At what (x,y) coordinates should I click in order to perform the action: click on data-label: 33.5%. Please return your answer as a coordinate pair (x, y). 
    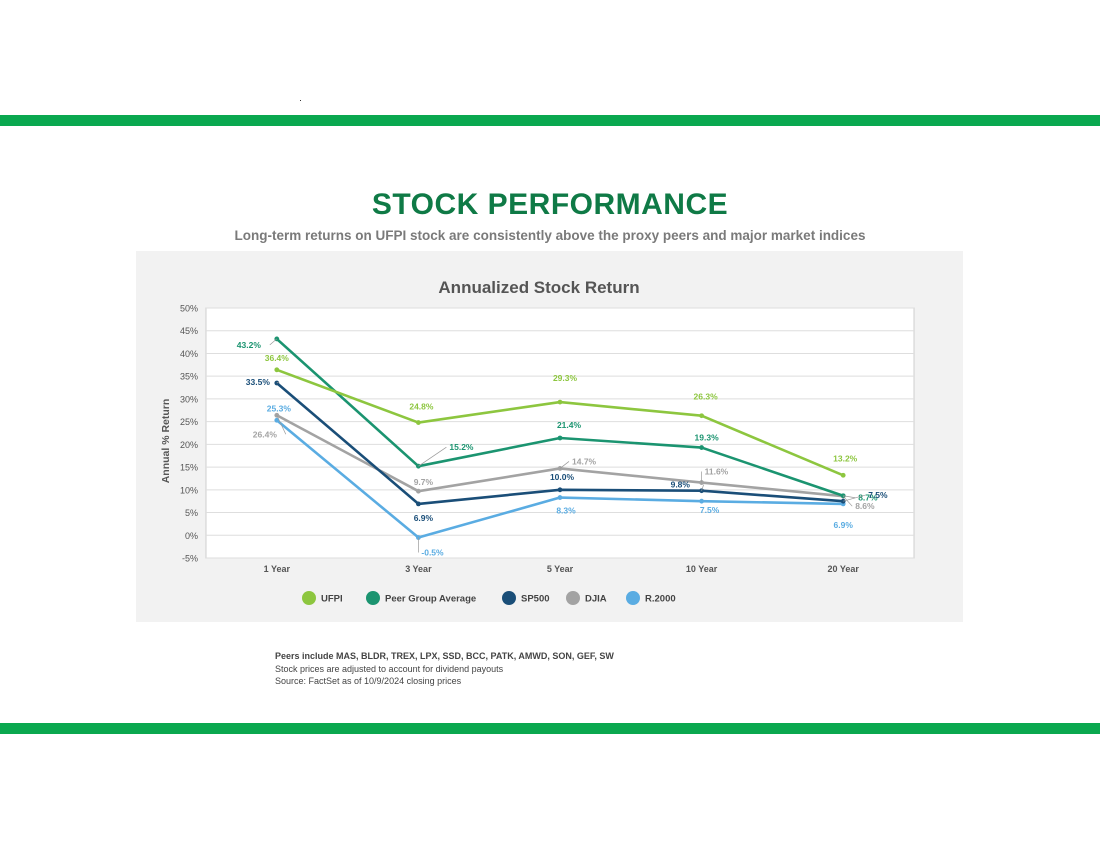
    Looking at the image, I should click on (258, 382).